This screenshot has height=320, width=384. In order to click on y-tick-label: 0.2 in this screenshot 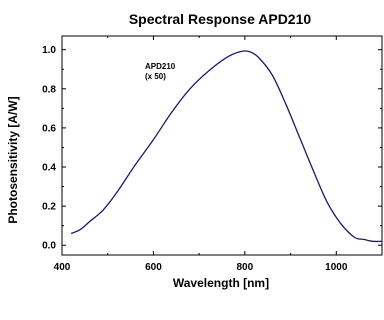, I will do `click(49, 207)`.